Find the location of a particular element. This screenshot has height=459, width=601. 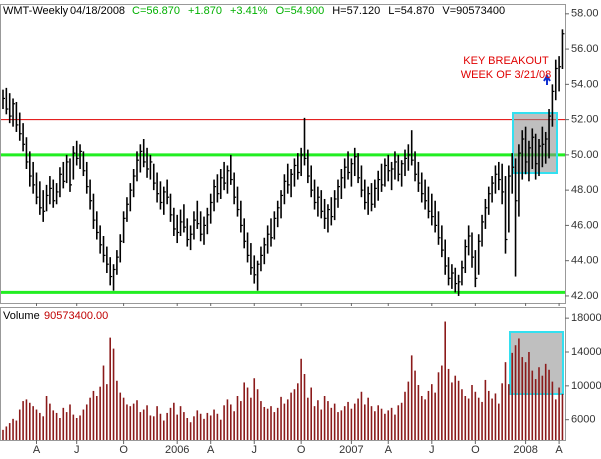

annotation: WEEK OF 3/21/08 is located at coordinates (506, 75).